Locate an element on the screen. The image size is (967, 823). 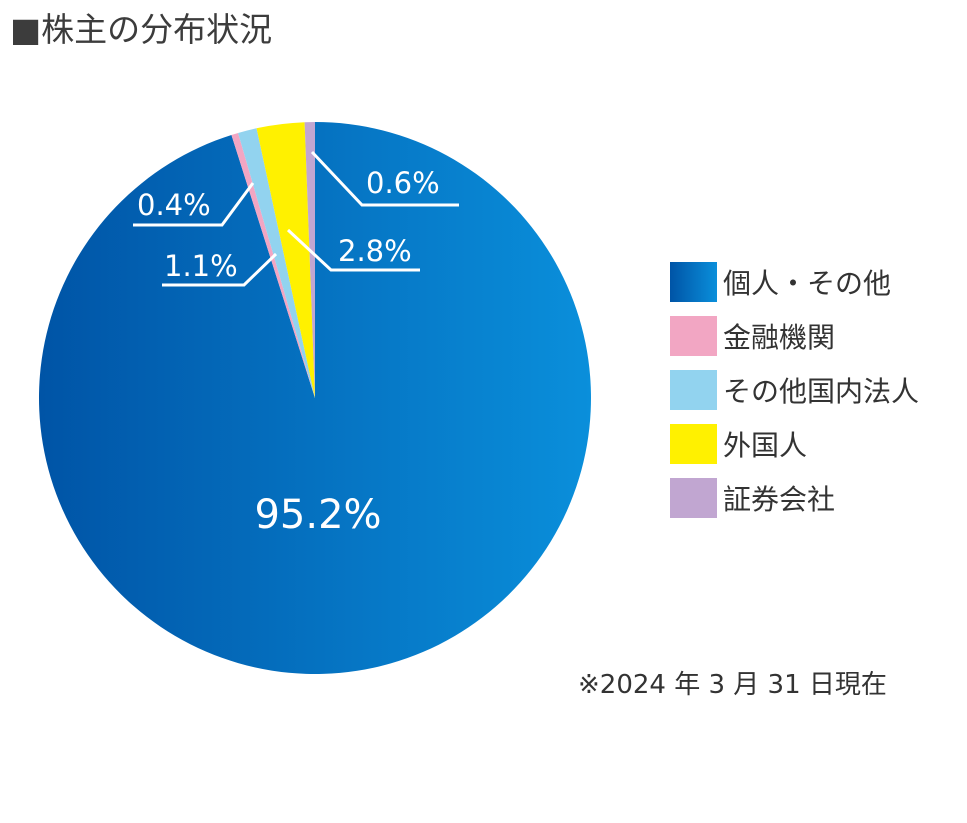
data-label: 1.1% is located at coordinates (201, 266).